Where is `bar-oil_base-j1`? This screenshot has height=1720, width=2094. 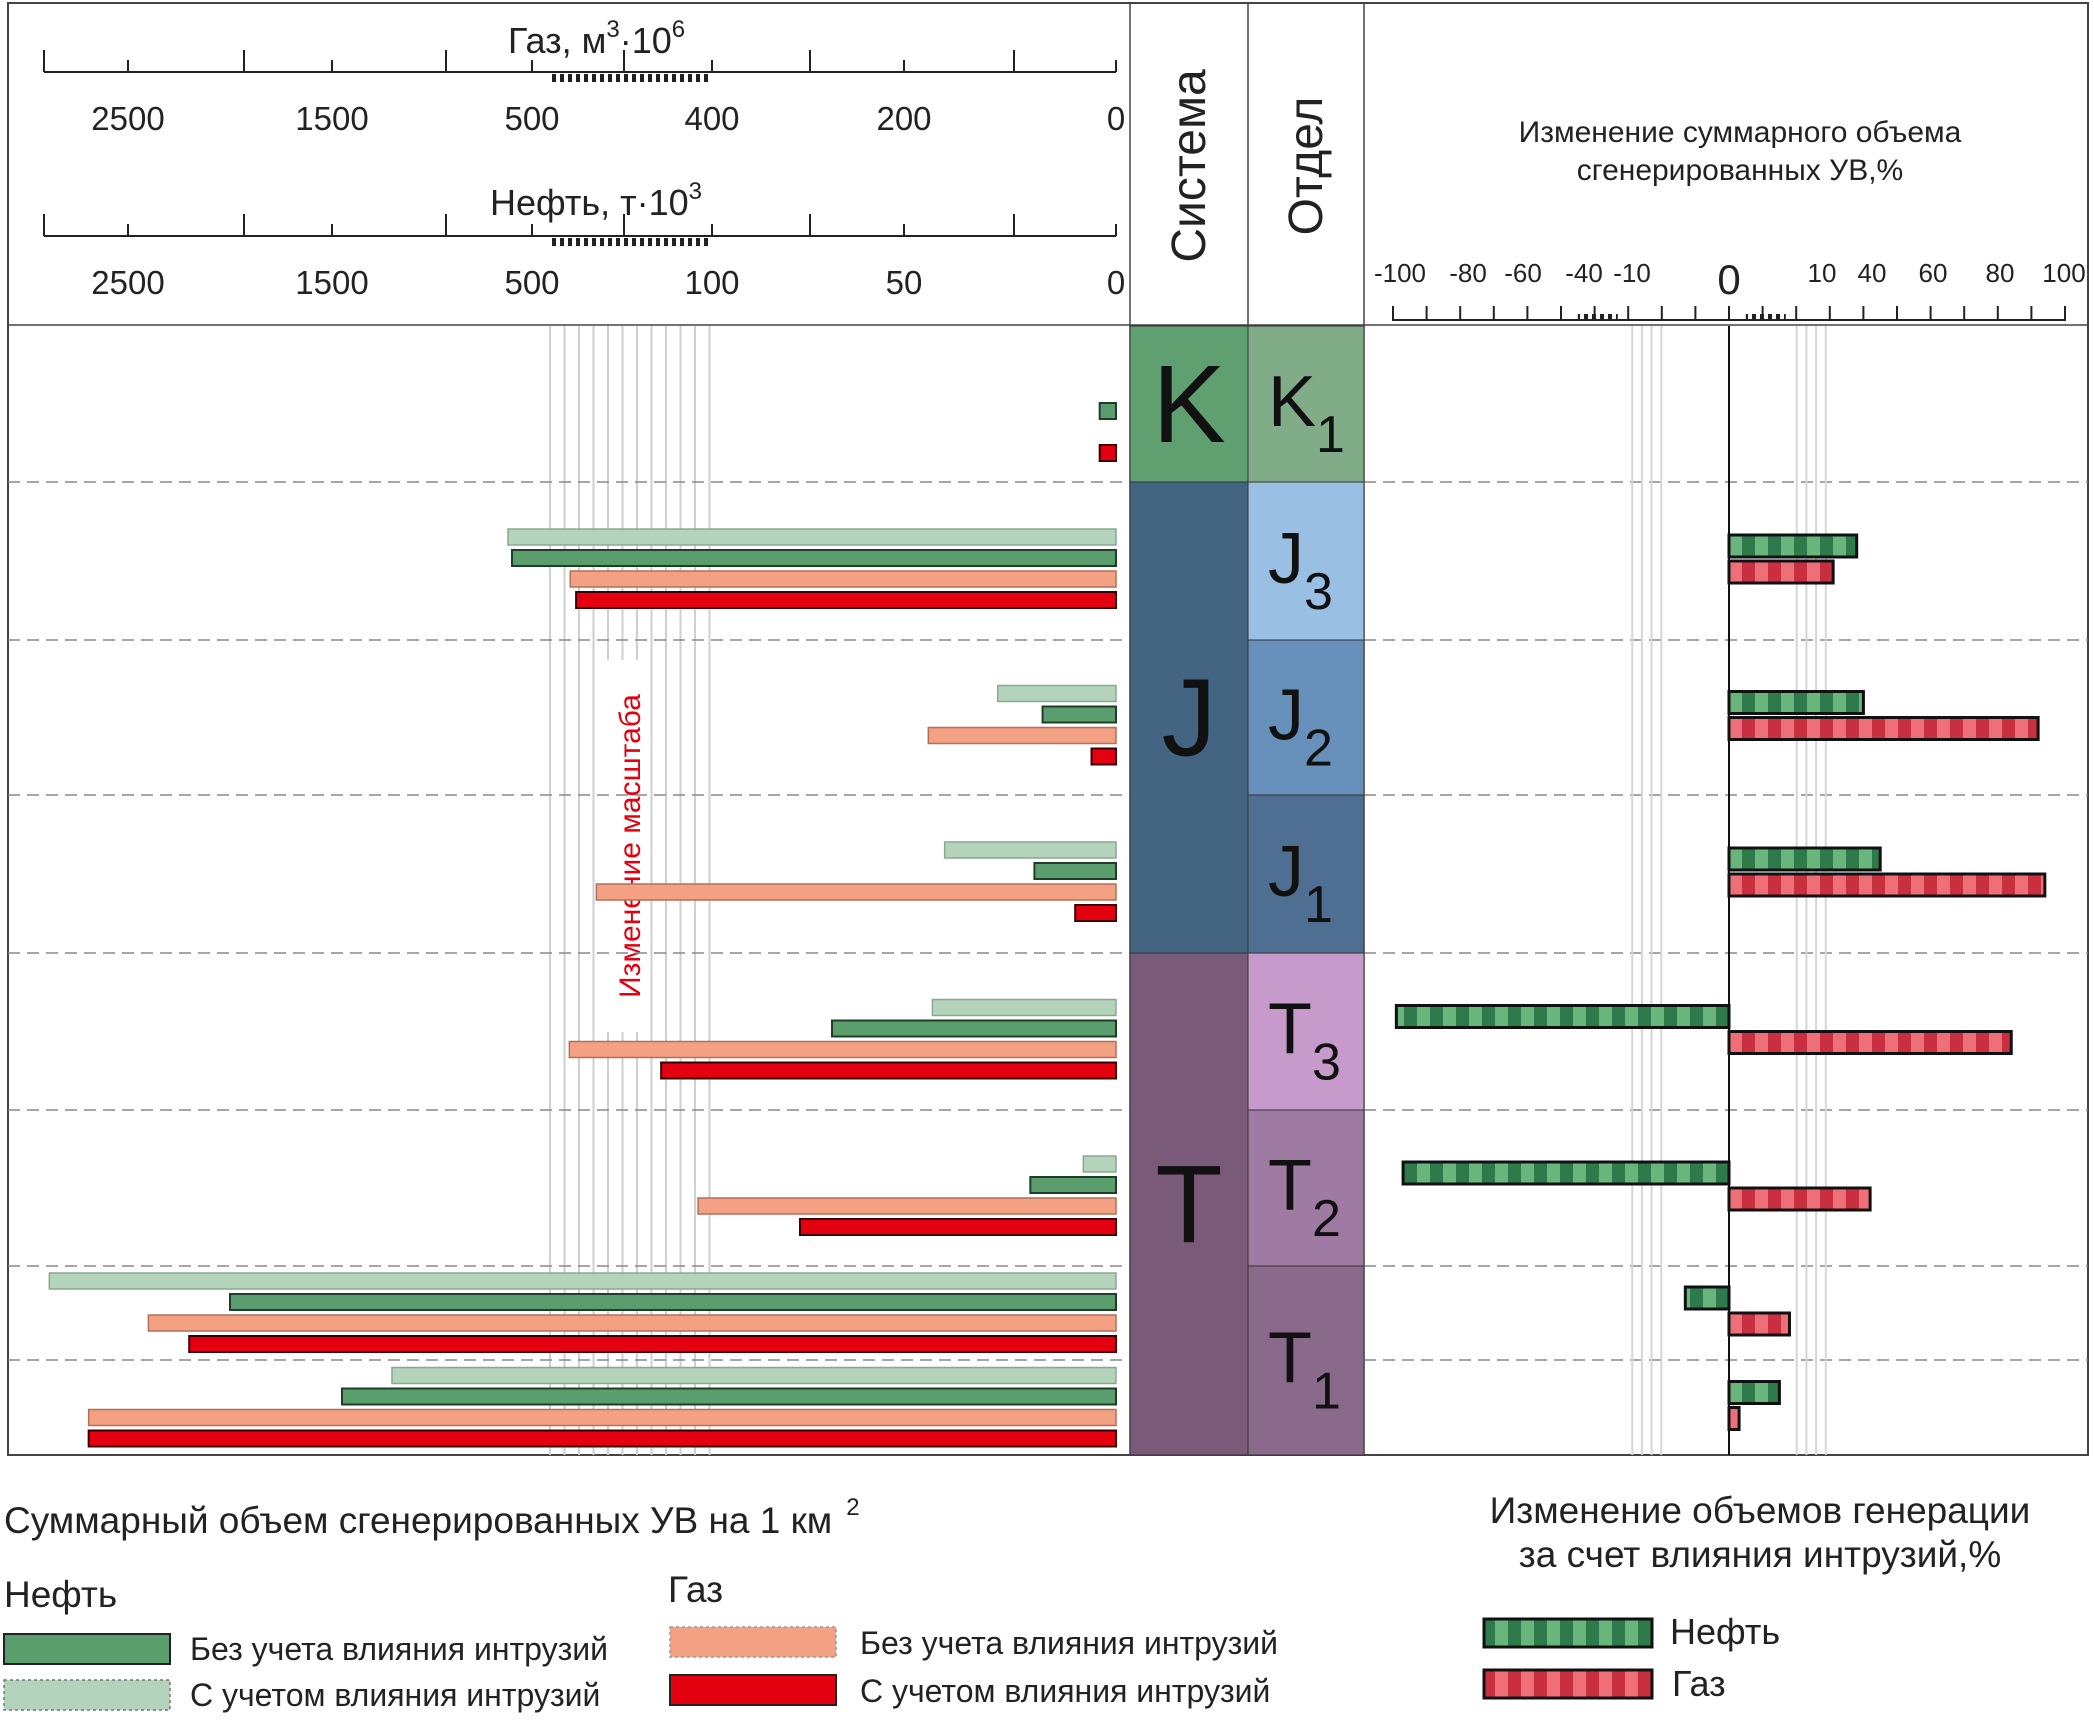 bar-oil_base-j1 is located at coordinates (1075, 871).